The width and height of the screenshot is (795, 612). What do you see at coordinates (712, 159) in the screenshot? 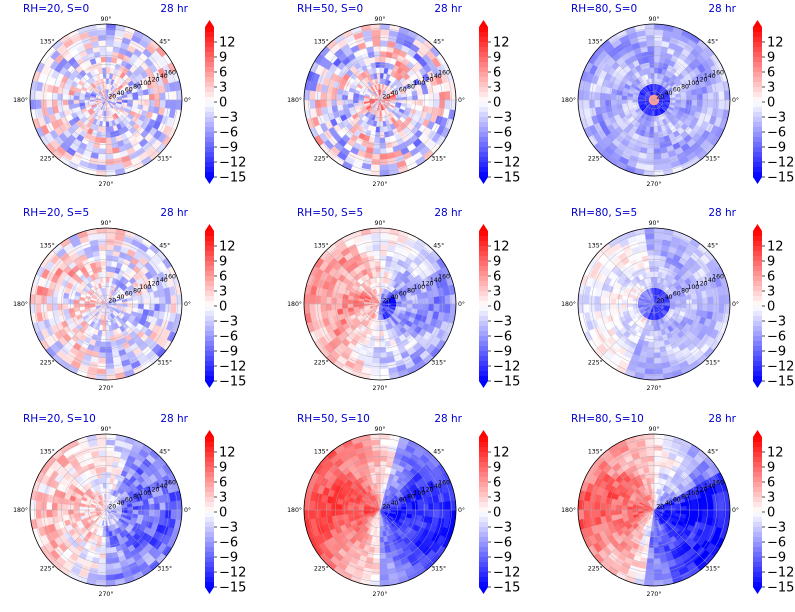
I see `angle-tick-label: 315°` at bounding box center [712, 159].